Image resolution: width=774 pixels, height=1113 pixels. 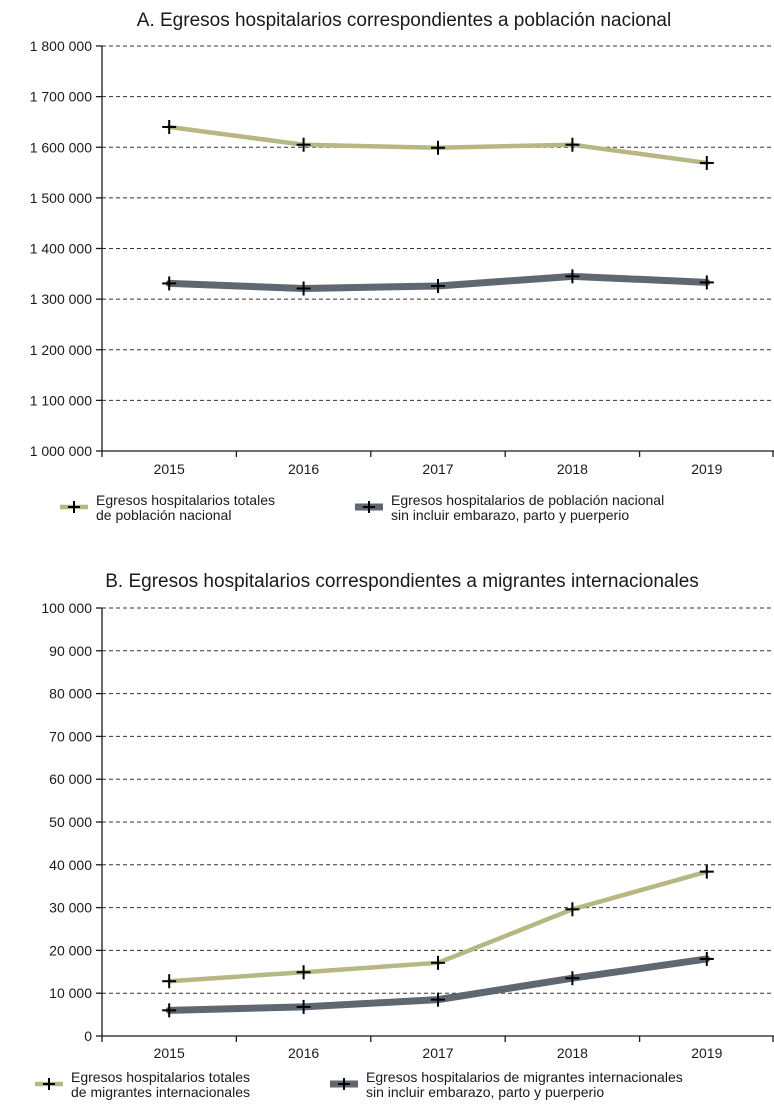 I want to click on y-tick-label: 1 200 000, so click(x=61, y=350).